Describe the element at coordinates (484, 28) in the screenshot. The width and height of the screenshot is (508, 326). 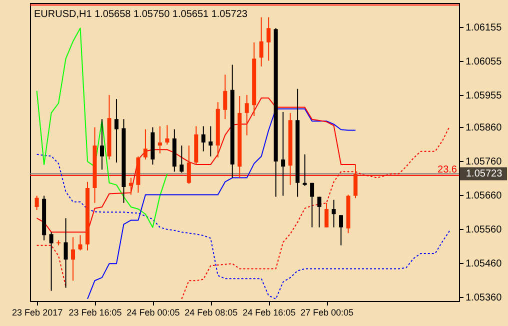
I see `y-tick-label: 1.06155` at that location.